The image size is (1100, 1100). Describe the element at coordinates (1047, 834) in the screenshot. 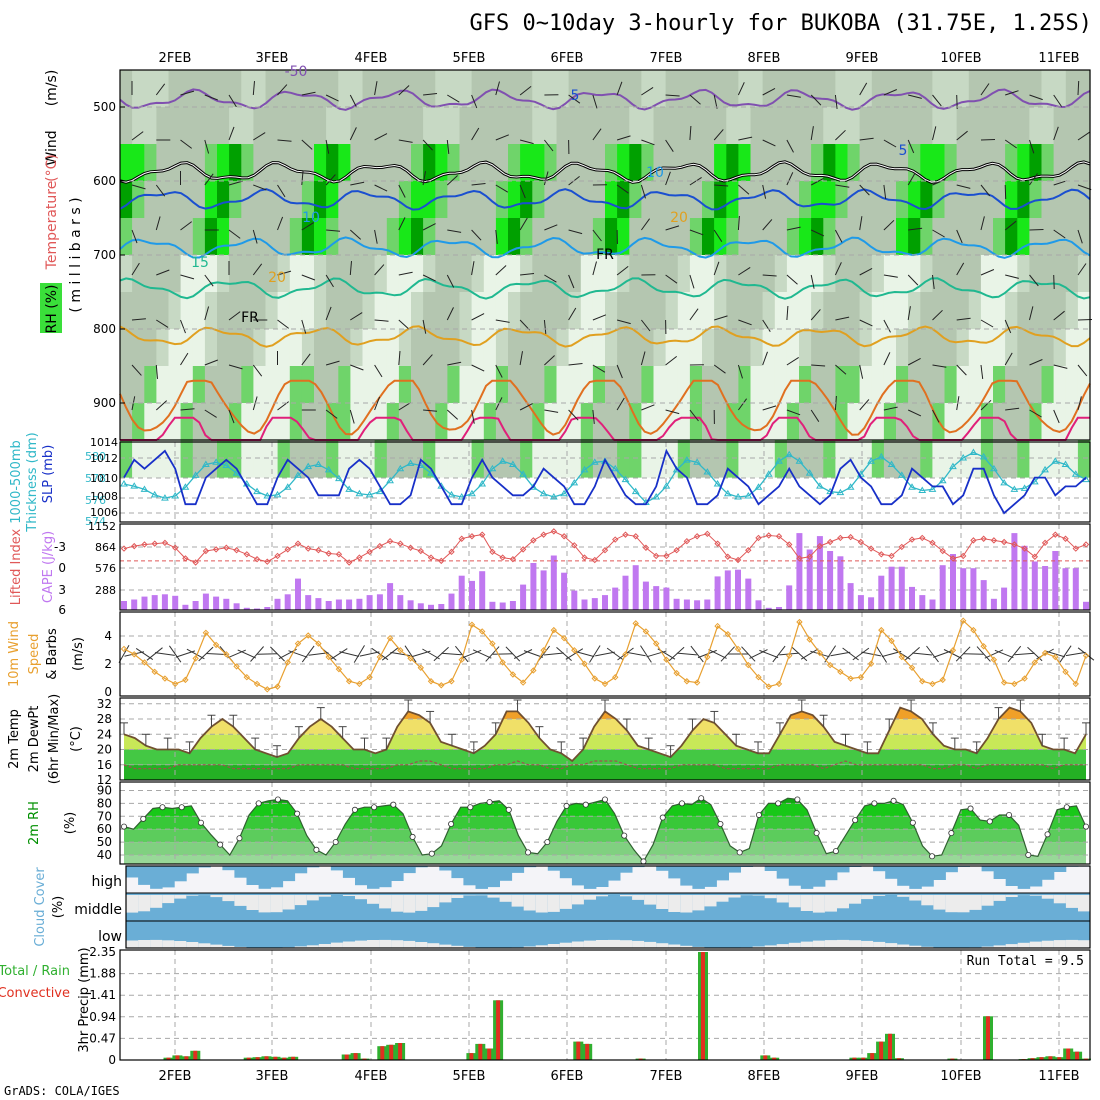

I see `rh2m-point` at that location.